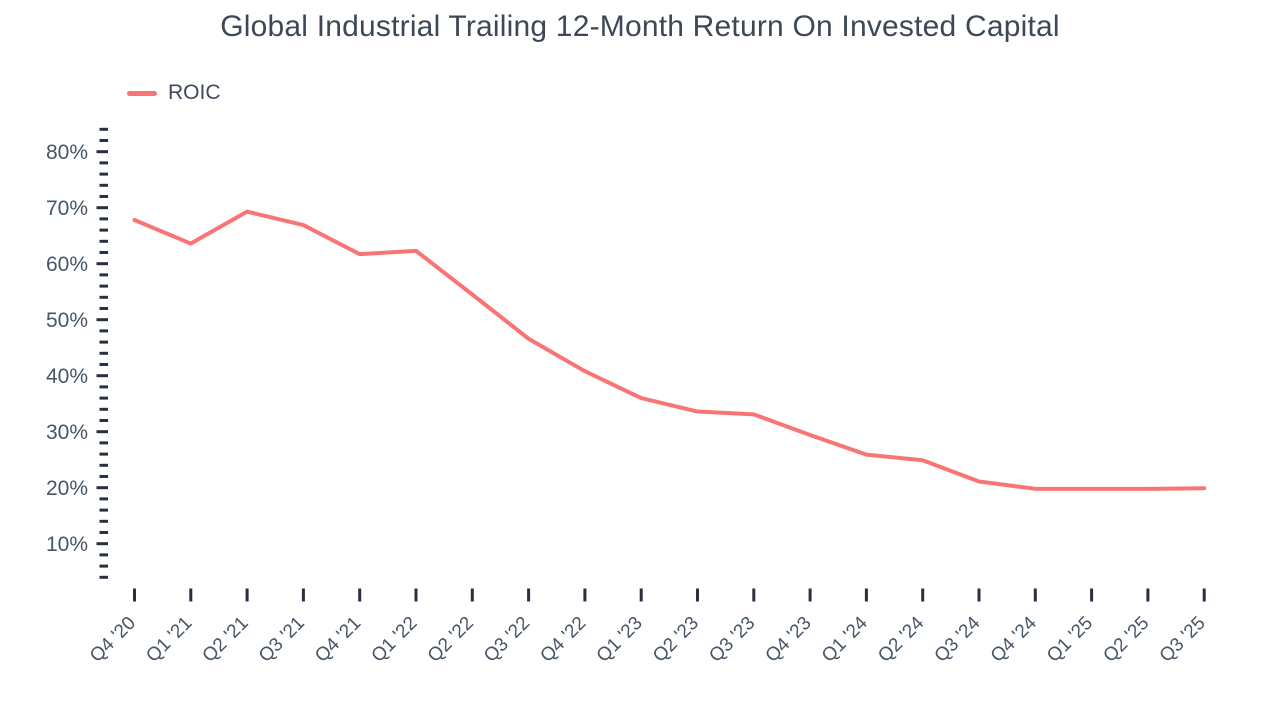 This screenshot has height=720, width=1280. Describe the element at coordinates (620, 640) in the screenshot. I see `x-tick-label: Q1 '23` at that location.